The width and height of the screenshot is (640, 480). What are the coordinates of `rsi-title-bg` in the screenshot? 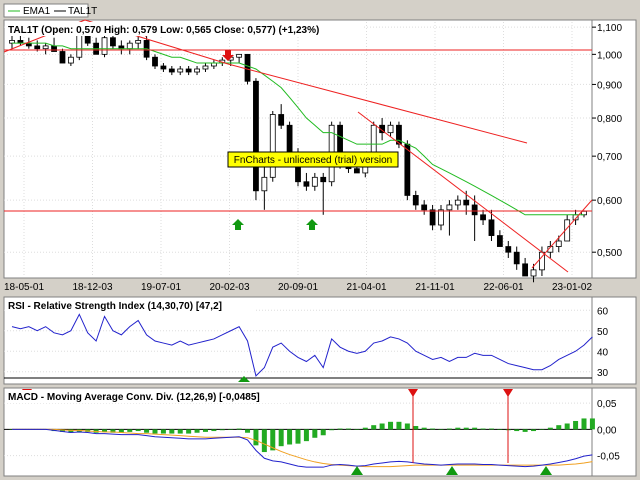 It's located at (131, 305).